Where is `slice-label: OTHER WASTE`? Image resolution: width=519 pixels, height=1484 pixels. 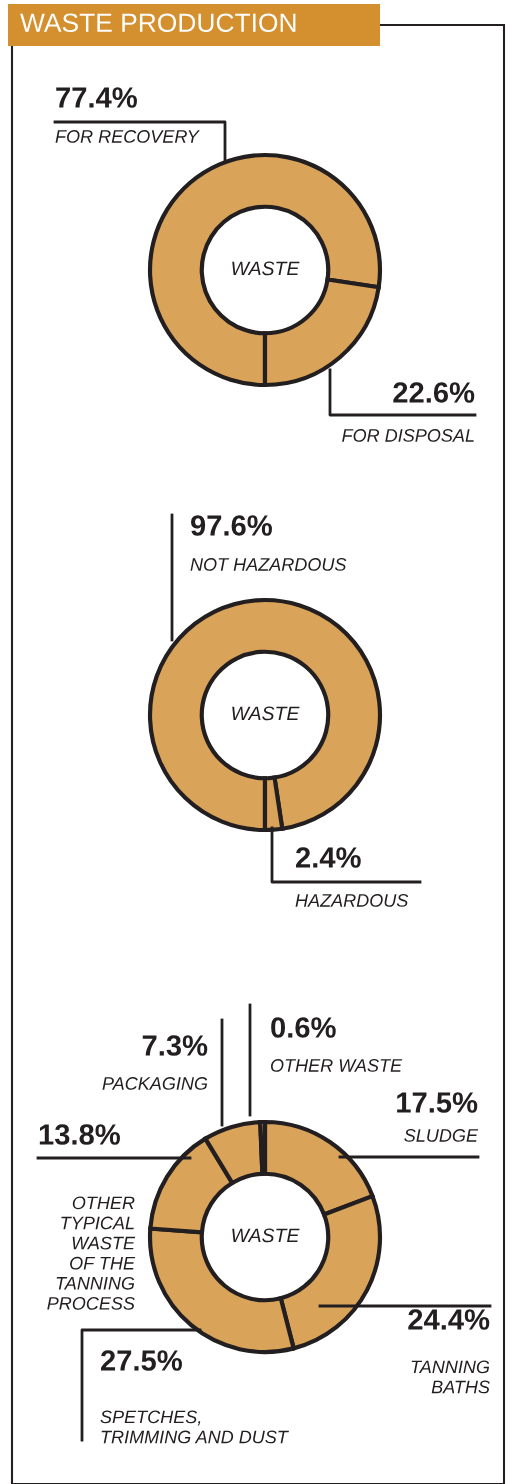
slice-label: OTHER WASTE is located at coordinates (336, 1065).